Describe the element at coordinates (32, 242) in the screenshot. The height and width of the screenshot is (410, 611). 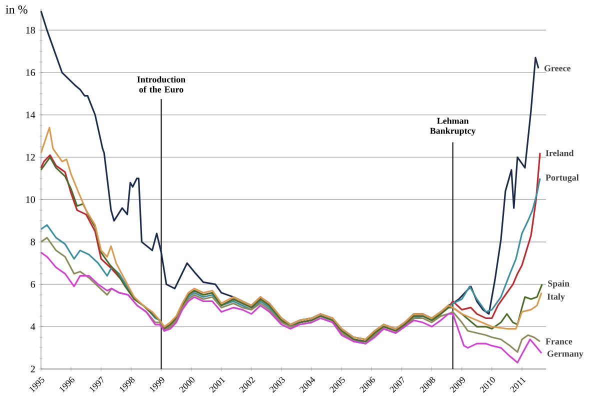
I see `y-tick-label: 8` at that location.